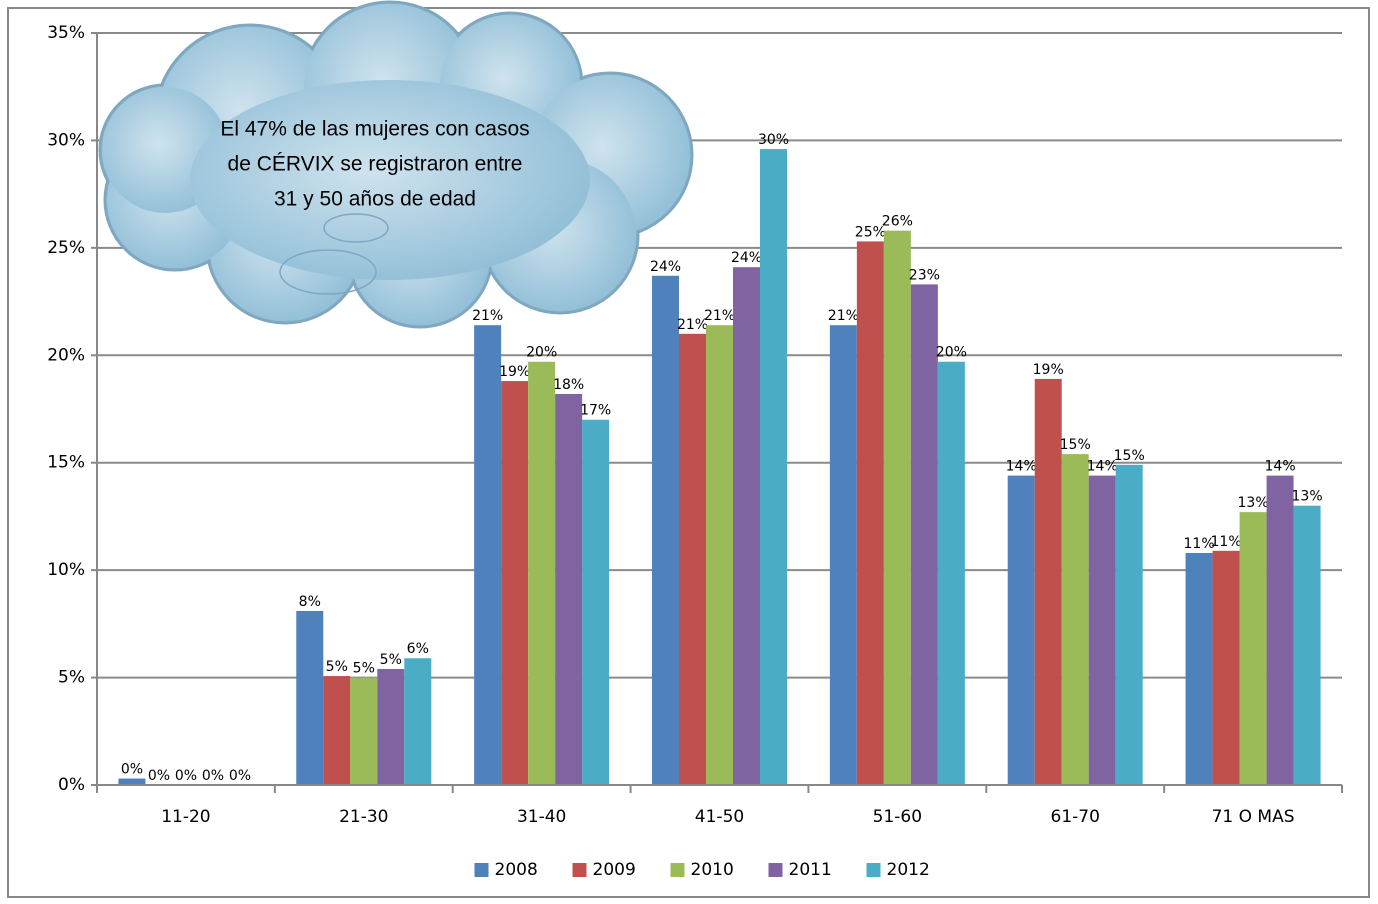  What do you see at coordinates (1253, 817) in the screenshot?
I see `x-tick-label: 71 O MAS` at bounding box center [1253, 817].